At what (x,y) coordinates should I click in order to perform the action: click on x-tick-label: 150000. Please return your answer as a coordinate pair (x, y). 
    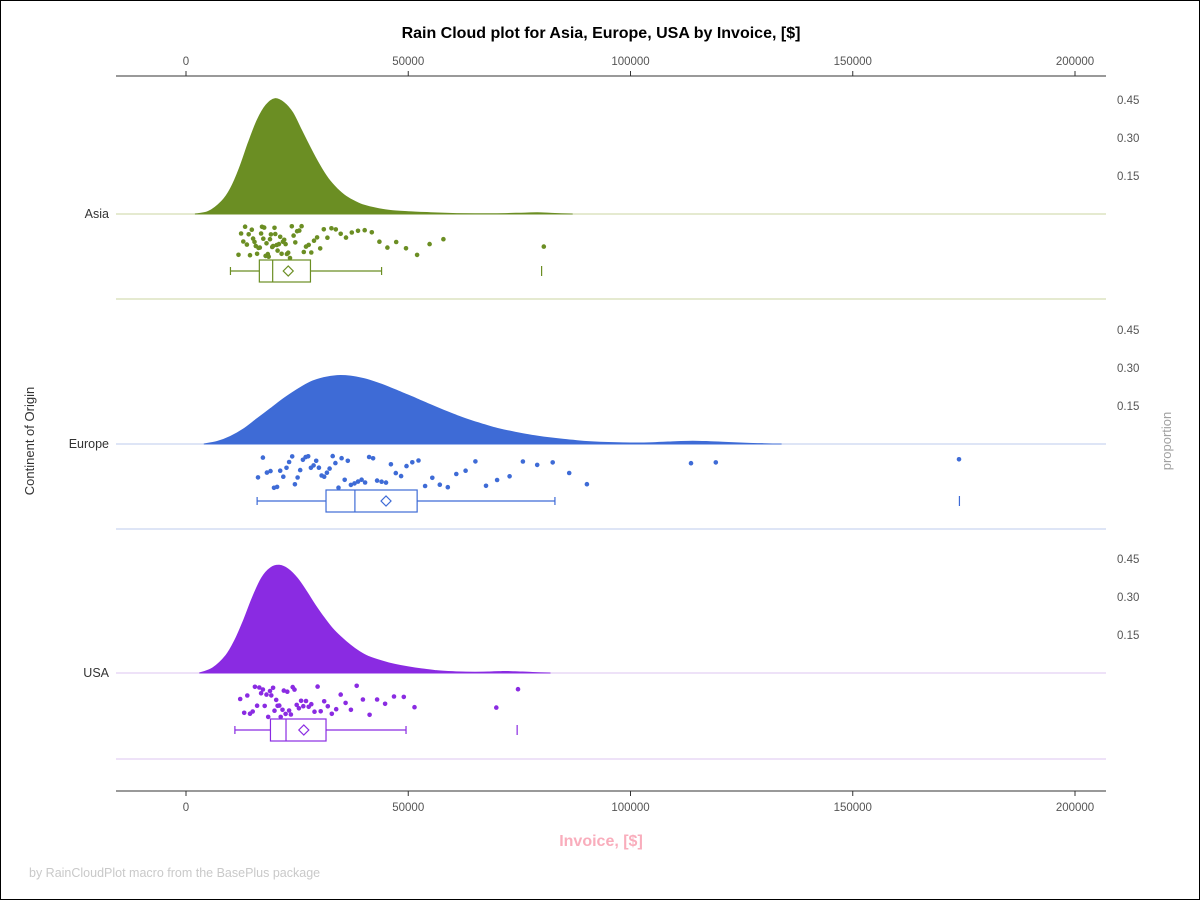
    Looking at the image, I should click on (853, 808).